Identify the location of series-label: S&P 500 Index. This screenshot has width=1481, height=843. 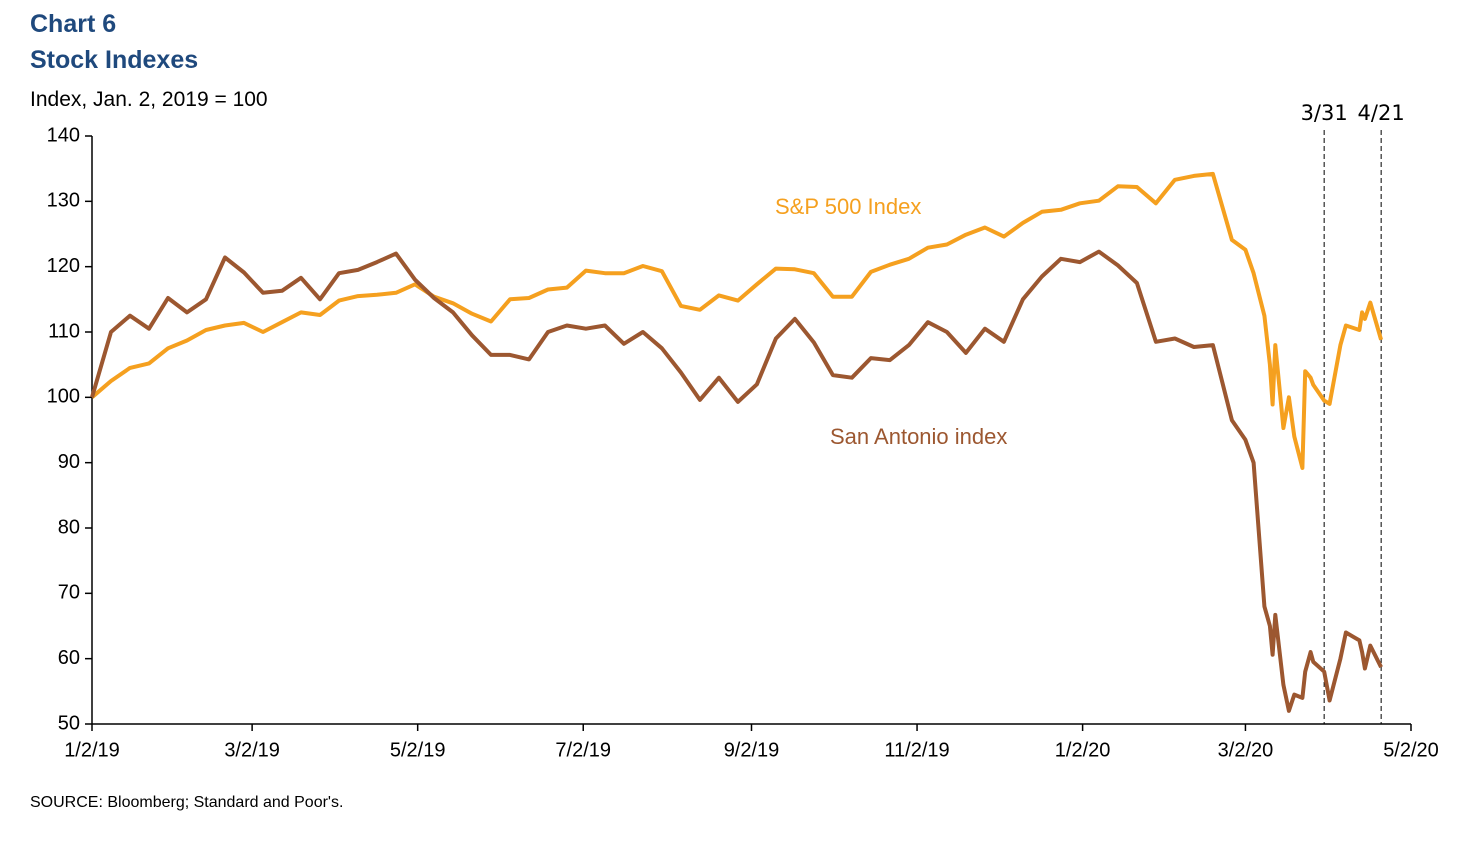
(848, 206).